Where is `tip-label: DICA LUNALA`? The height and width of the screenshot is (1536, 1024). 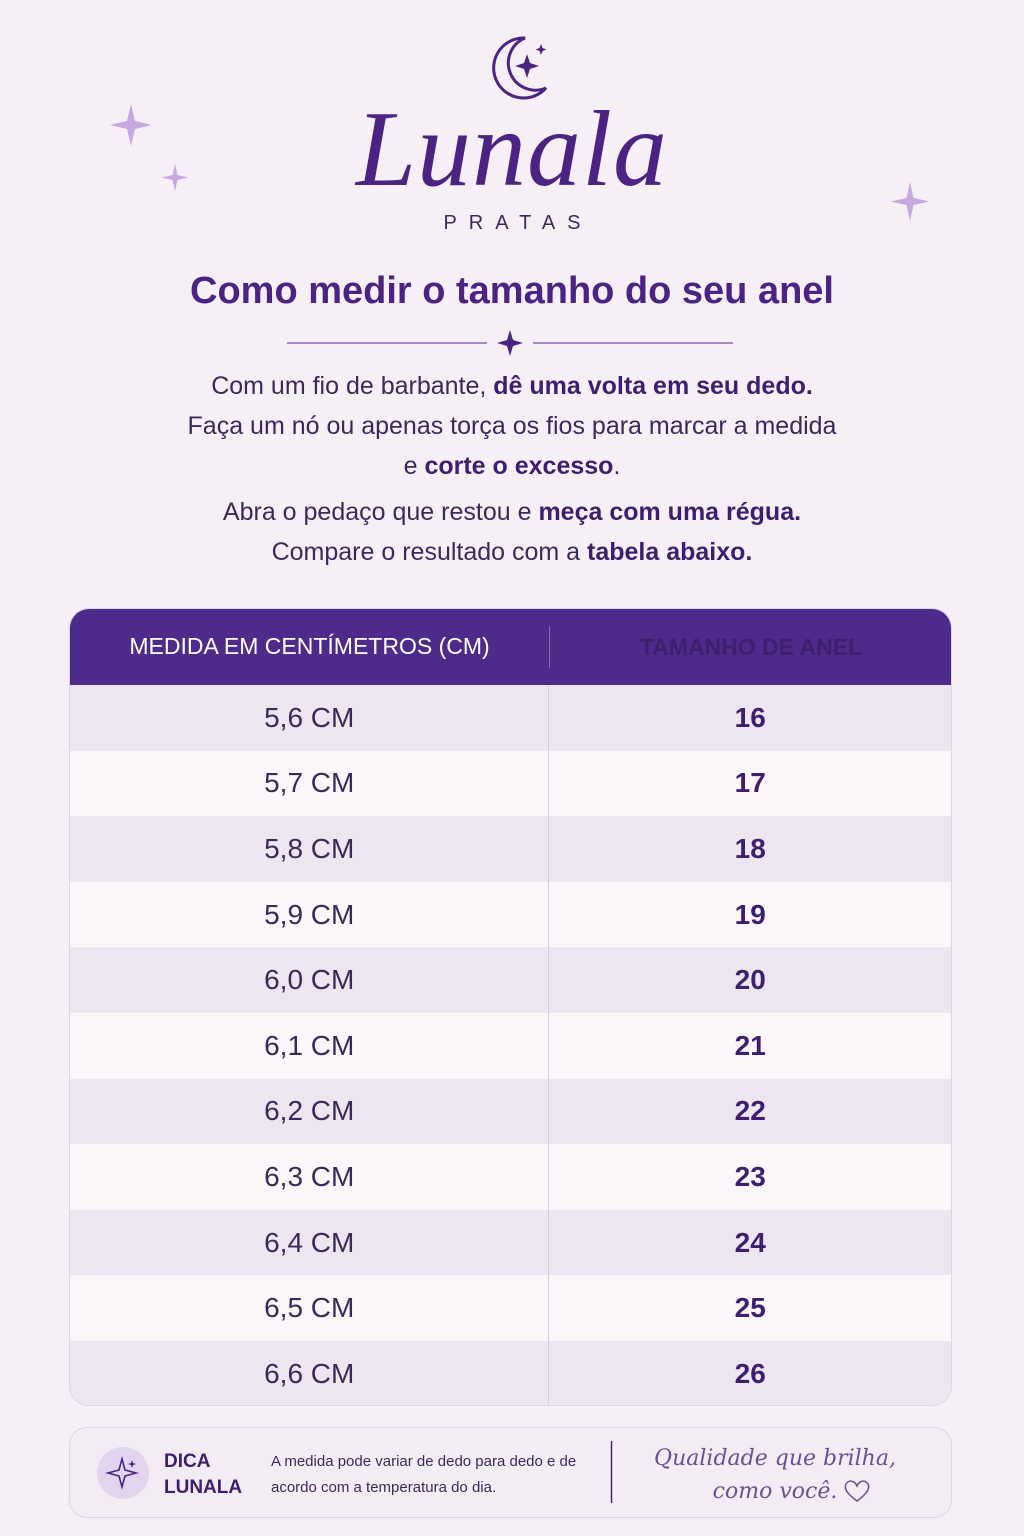
tip-label: DICA LUNALA is located at coordinates (203, 1474).